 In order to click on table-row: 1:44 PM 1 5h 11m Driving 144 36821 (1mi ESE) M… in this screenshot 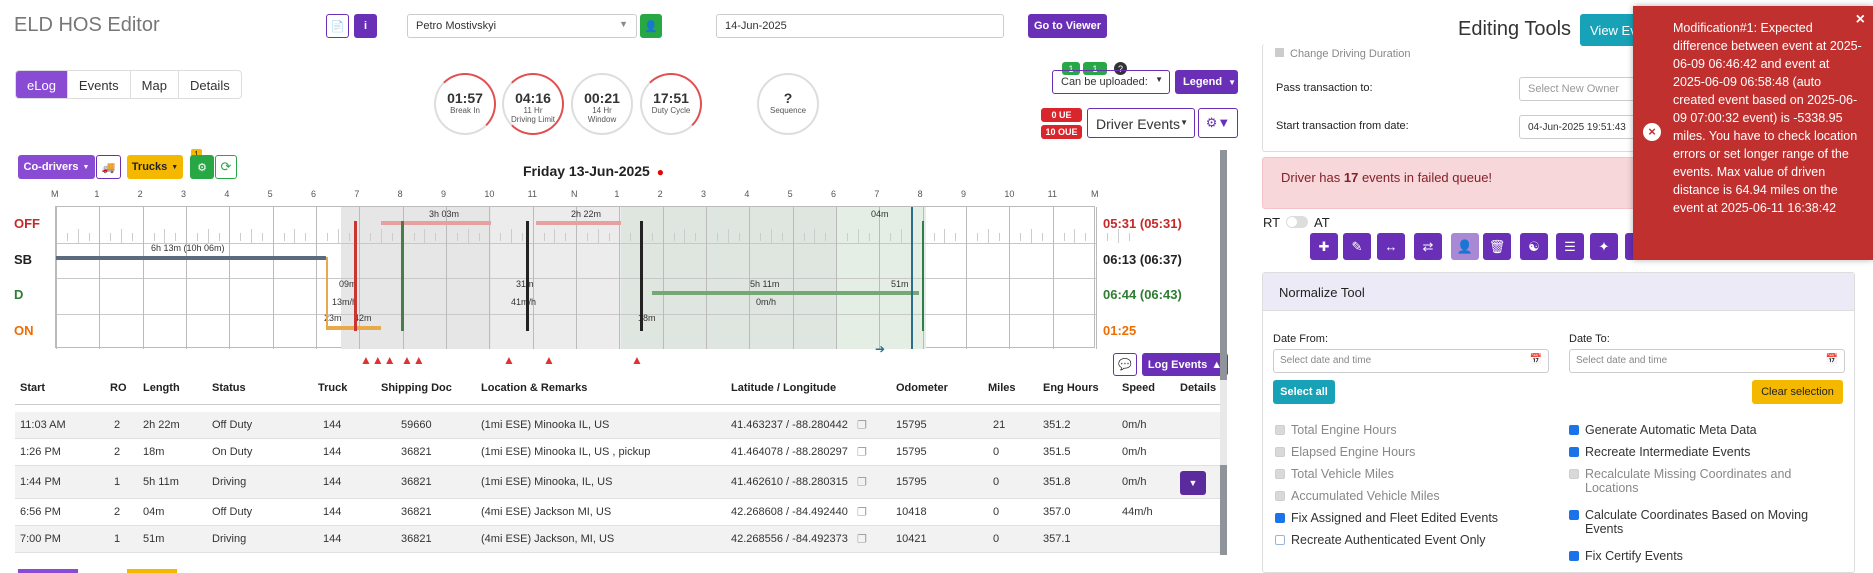, I will do `click(617, 482)`.